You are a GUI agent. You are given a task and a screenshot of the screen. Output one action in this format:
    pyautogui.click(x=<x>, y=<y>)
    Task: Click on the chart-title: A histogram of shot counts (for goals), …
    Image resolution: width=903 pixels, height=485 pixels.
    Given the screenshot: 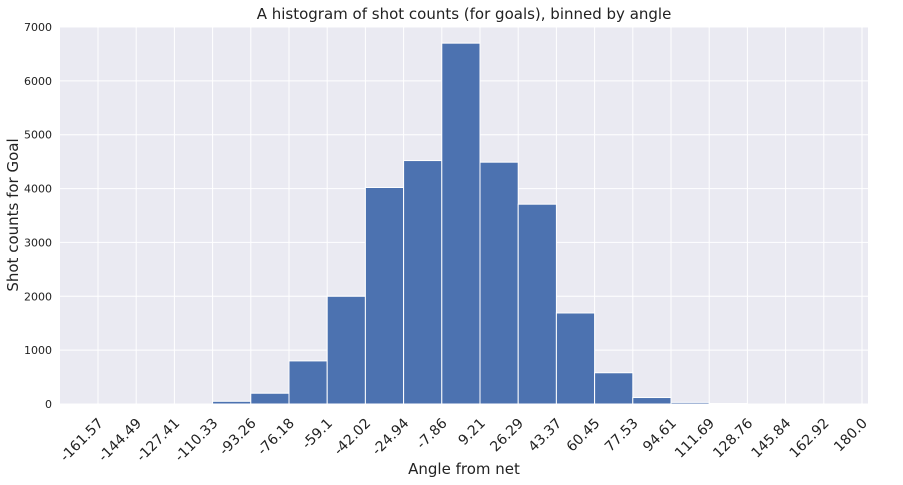 What is the action you would take?
    pyautogui.click(x=464, y=14)
    